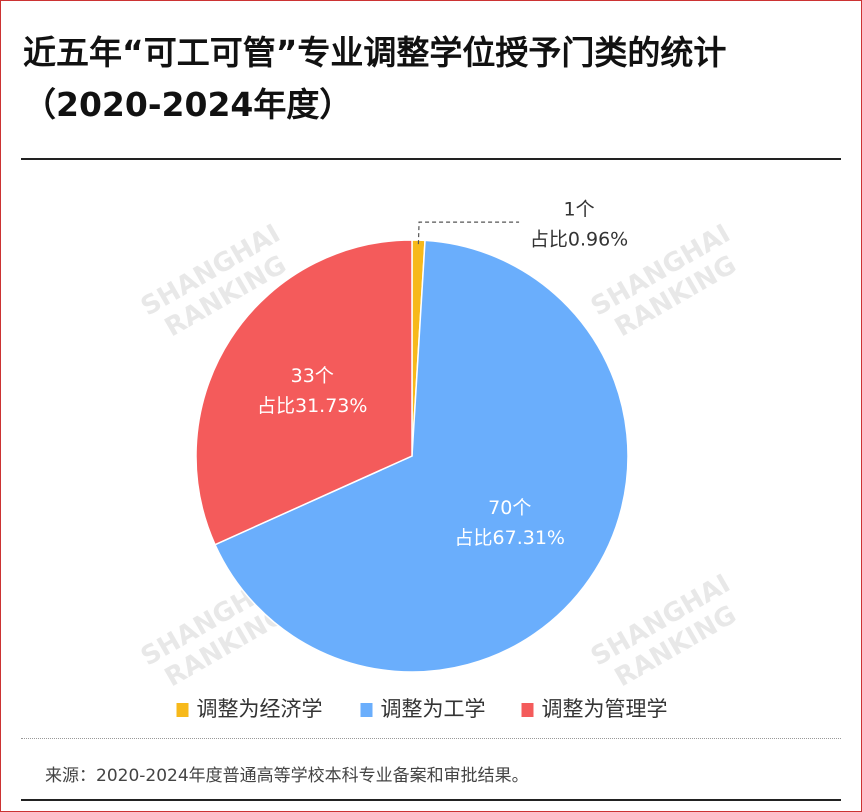  What do you see at coordinates (433, 709) in the screenshot?
I see `legend-label: 调整为工学` at bounding box center [433, 709].